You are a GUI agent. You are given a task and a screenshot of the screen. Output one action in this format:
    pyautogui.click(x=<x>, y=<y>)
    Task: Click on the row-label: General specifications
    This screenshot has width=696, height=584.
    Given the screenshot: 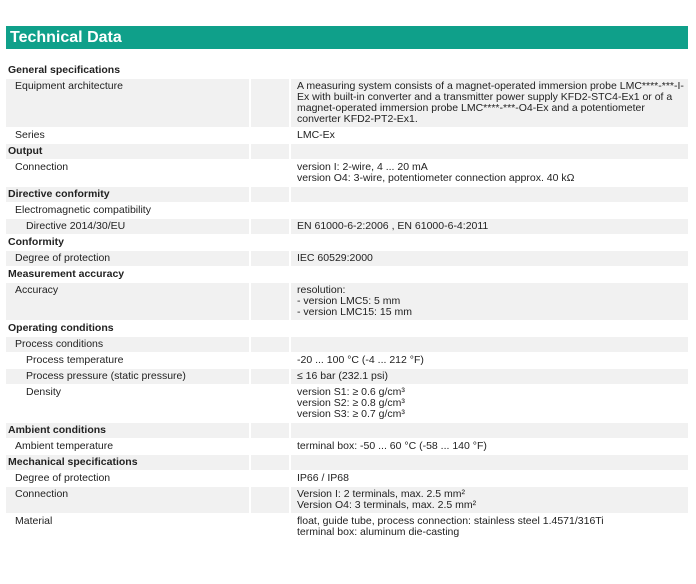 What is the action you would take?
    pyautogui.click(x=127, y=70)
    